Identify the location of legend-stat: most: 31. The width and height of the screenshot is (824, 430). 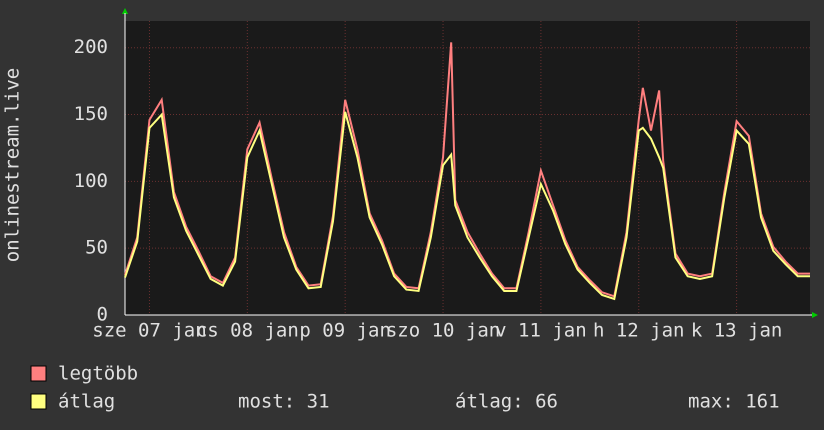
(284, 402).